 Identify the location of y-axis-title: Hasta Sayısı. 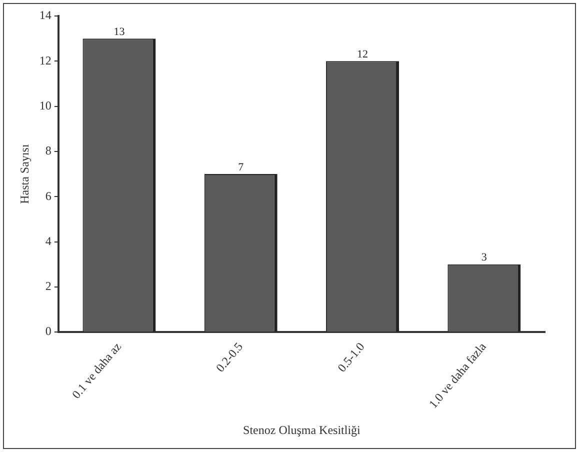
(24, 174).